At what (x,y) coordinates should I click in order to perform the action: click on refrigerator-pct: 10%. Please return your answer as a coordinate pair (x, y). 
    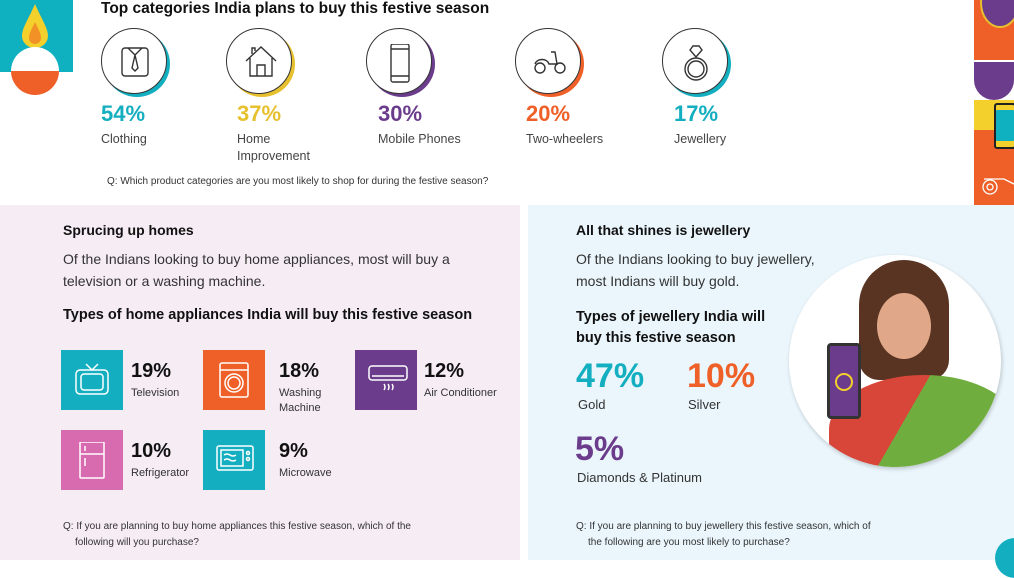
    Looking at the image, I should click on (151, 451).